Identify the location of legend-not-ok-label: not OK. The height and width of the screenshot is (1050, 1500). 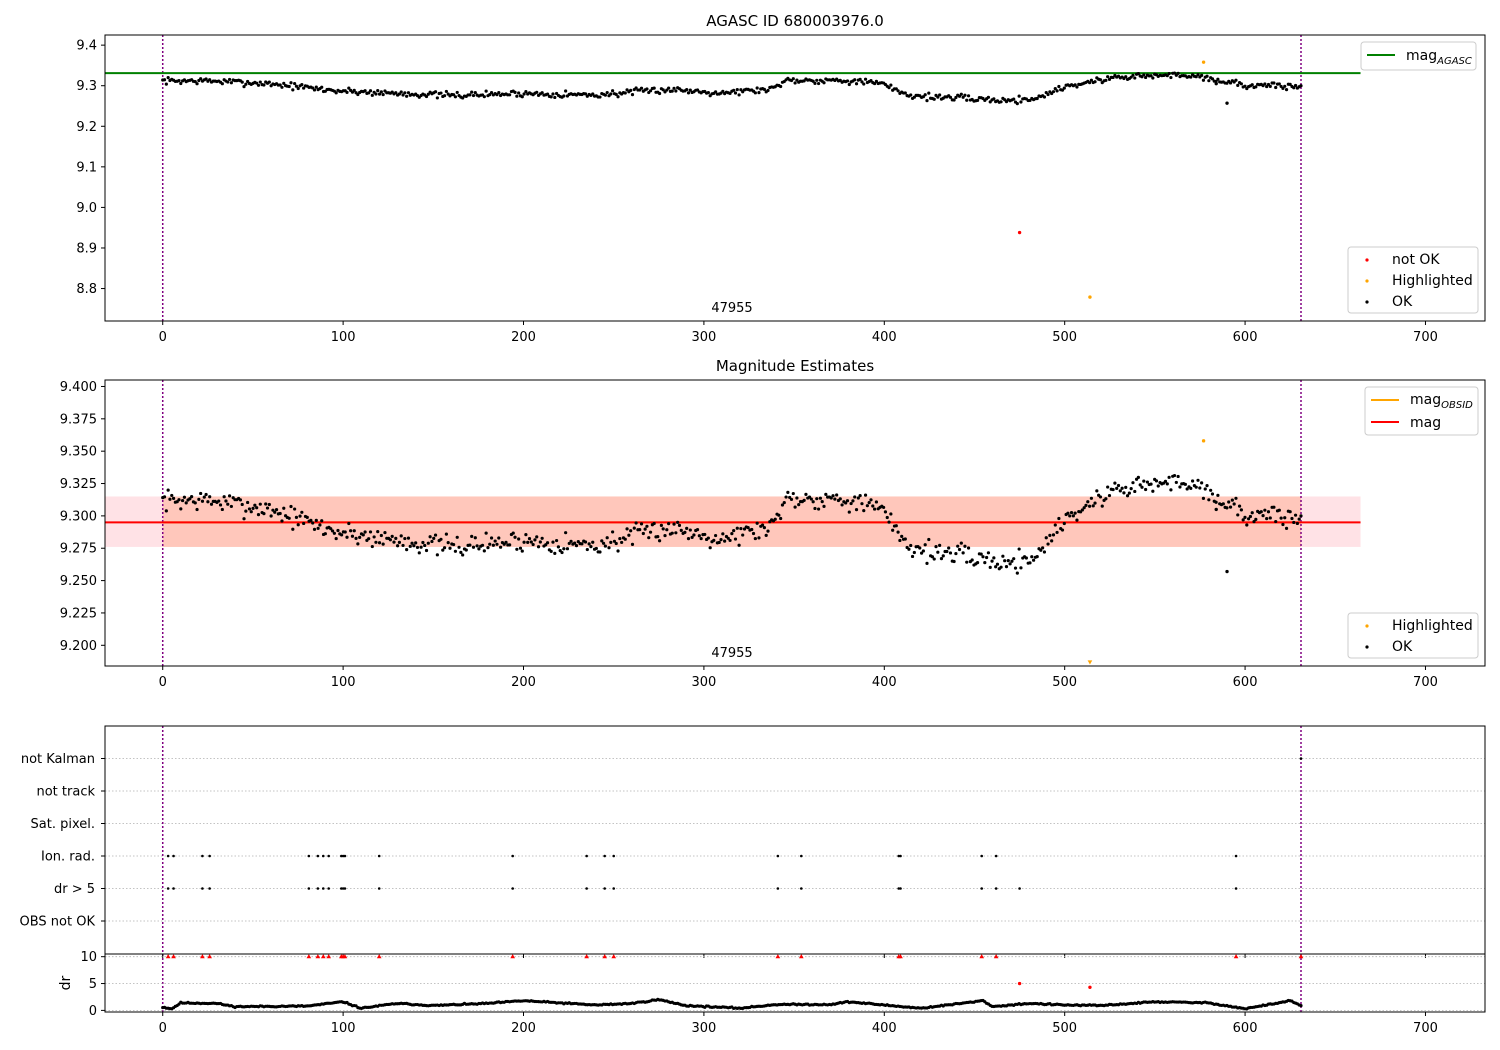
(1416, 260).